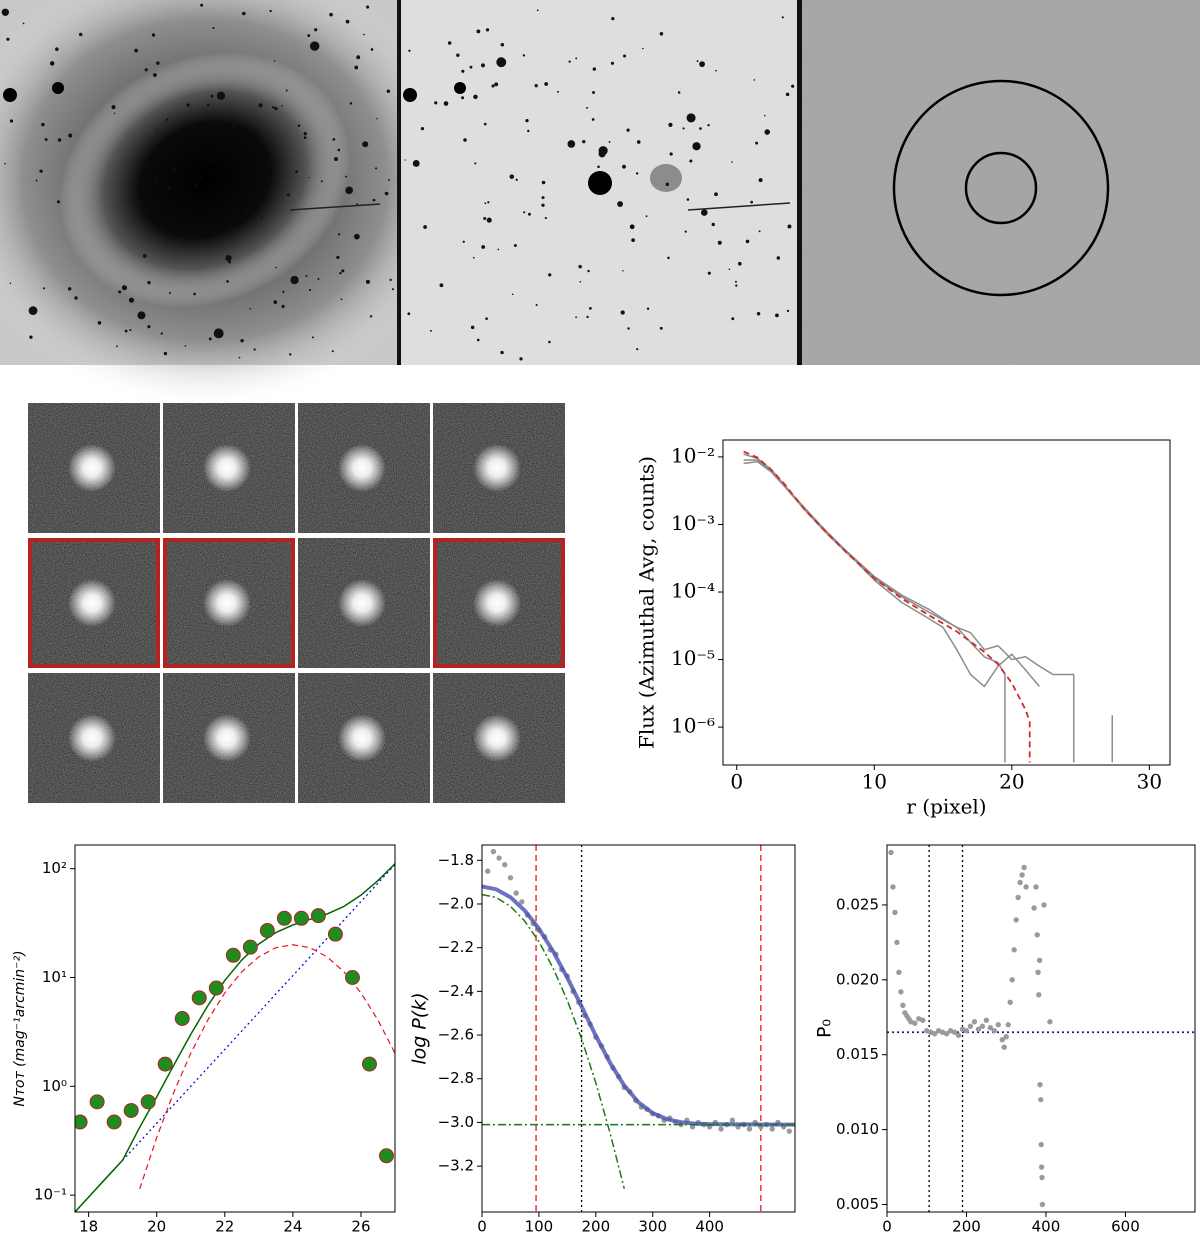  Describe the element at coordinates (857, 1204) in the screenshot. I see `y-tick-label: 0.005` at that location.